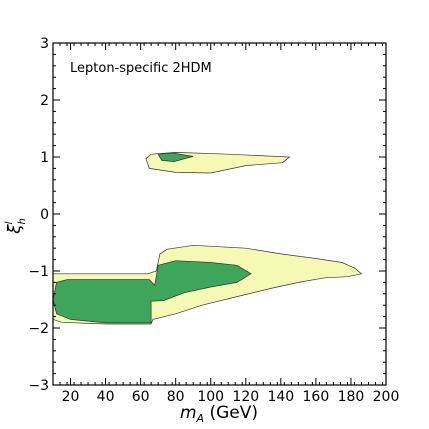 The width and height of the screenshot is (429, 429). Describe the element at coordinates (188, 413) in the screenshot. I see `x-axis-symbol: m` at that location.